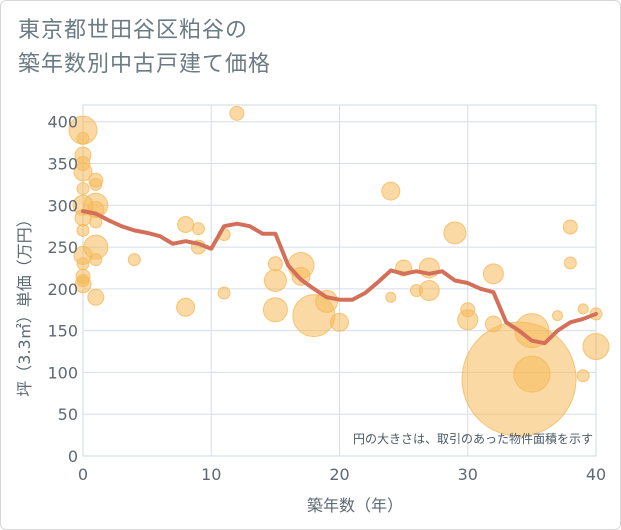 Image resolution: width=621 pixels, height=530 pixels. Describe the element at coordinates (83, 474) in the screenshot. I see `x-tick-label: 0` at that location.